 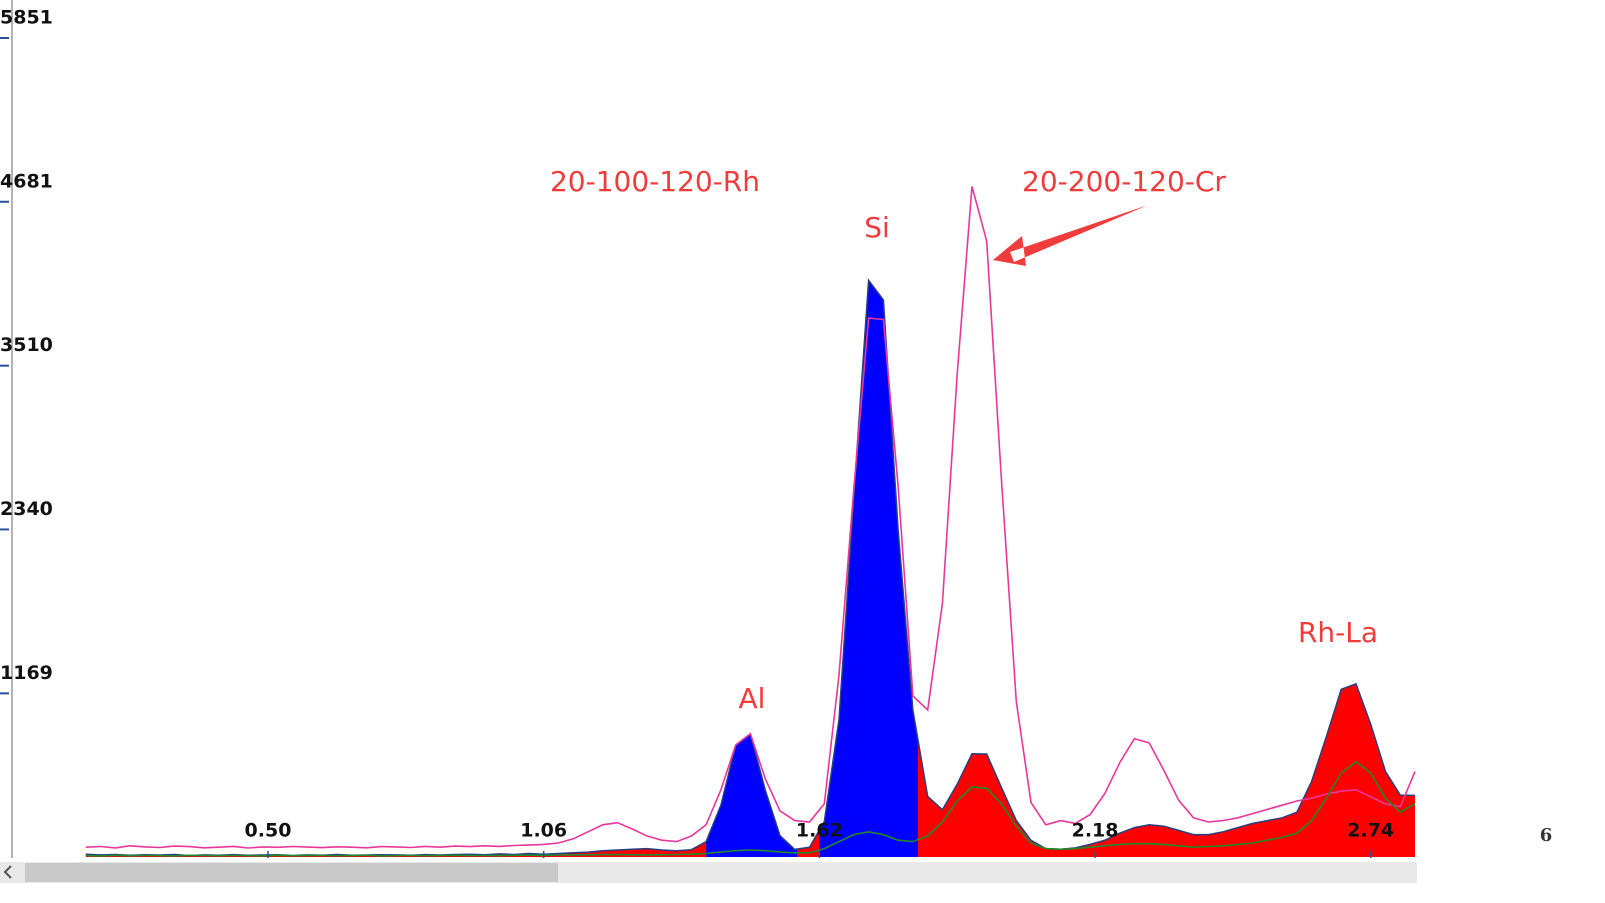 I want to click on scroll-left-arrow, so click(x=7, y=872).